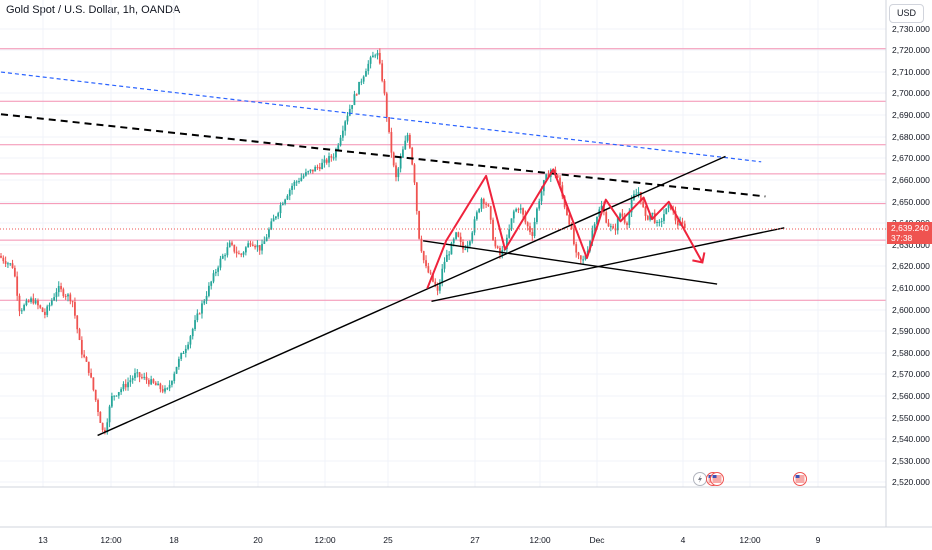  What do you see at coordinates (911, 115) in the screenshot?
I see `y-tick-label: 2,690.000` at bounding box center [911, 115].